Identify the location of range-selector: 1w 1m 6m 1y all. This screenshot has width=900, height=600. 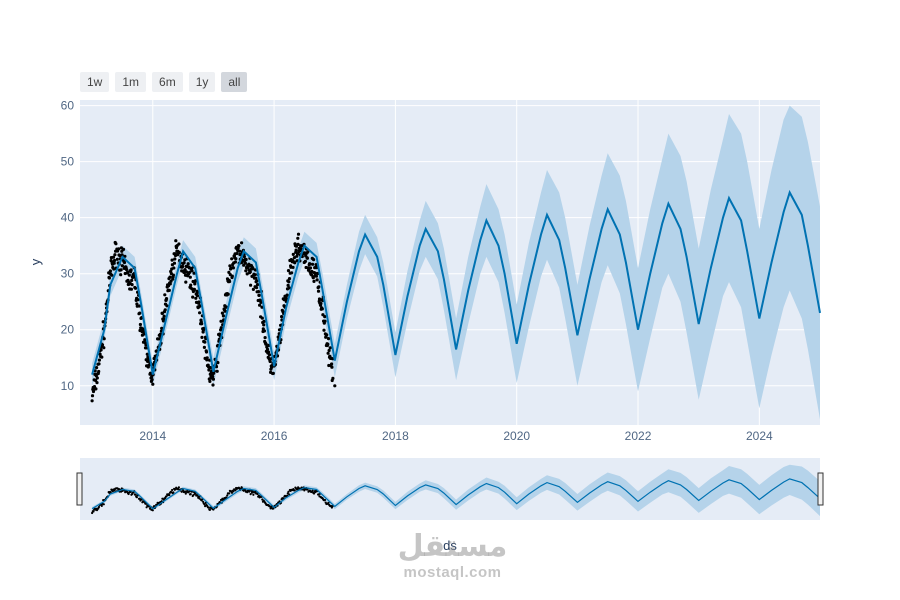
(164, 82).